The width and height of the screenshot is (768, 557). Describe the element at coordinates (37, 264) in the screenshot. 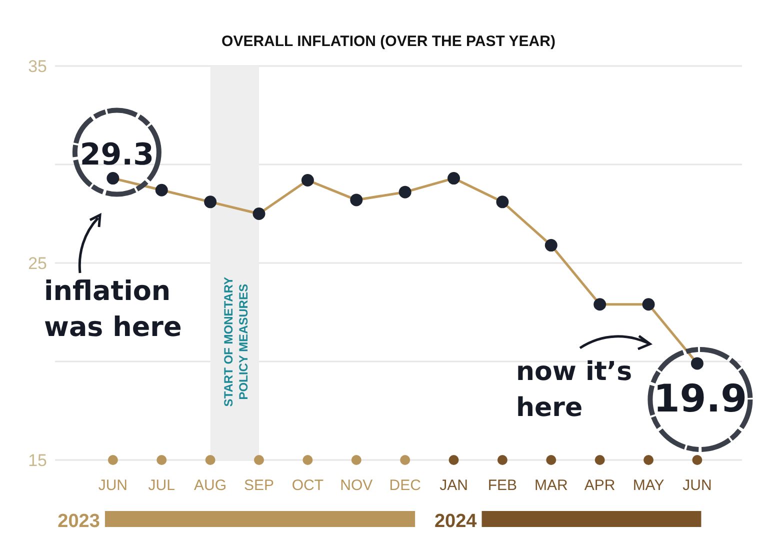

I see `y-tick-label: 25` at that location.